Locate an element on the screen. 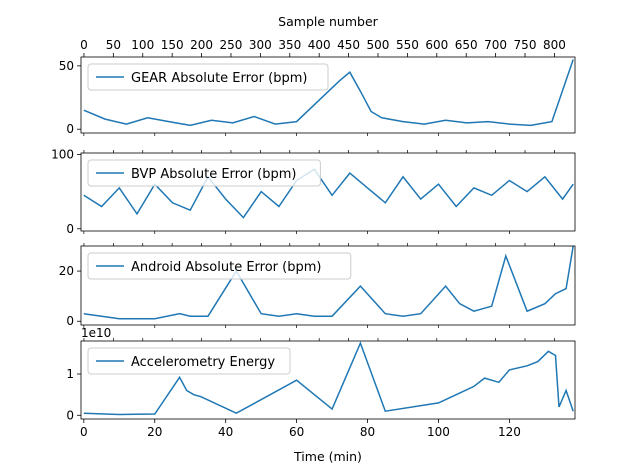 This screenshot has height=472, width=640. legend: GEAR Absolute Error (bpm) is located at coordinates (208, 77).